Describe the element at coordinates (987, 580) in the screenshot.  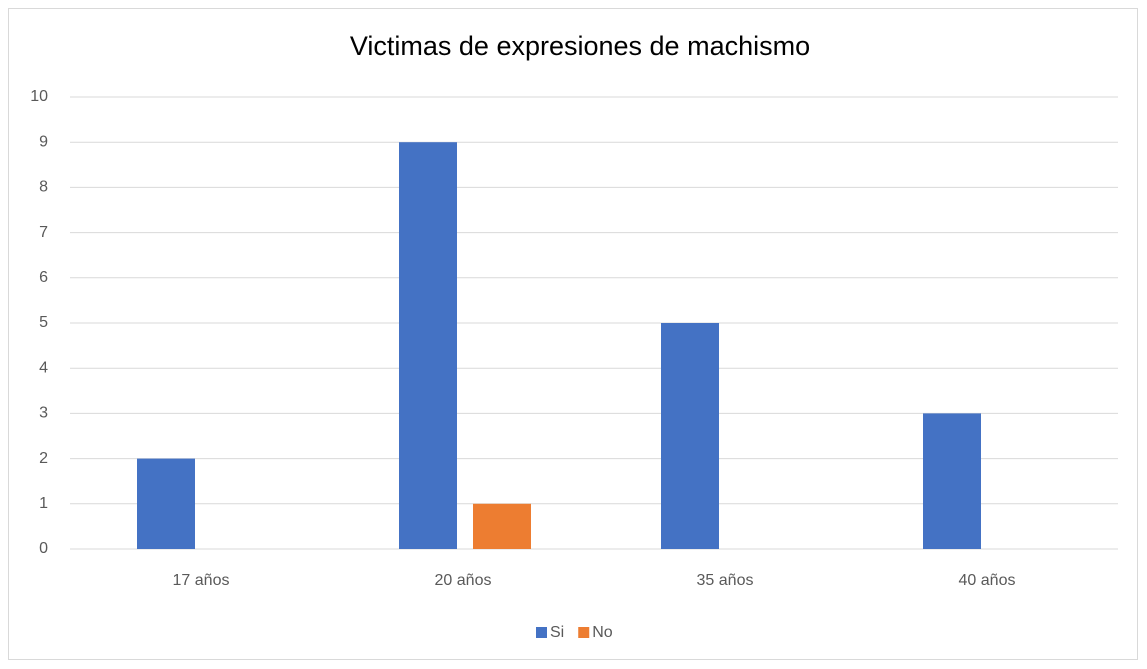
I see `x-tick-label: 40 años` at that location.